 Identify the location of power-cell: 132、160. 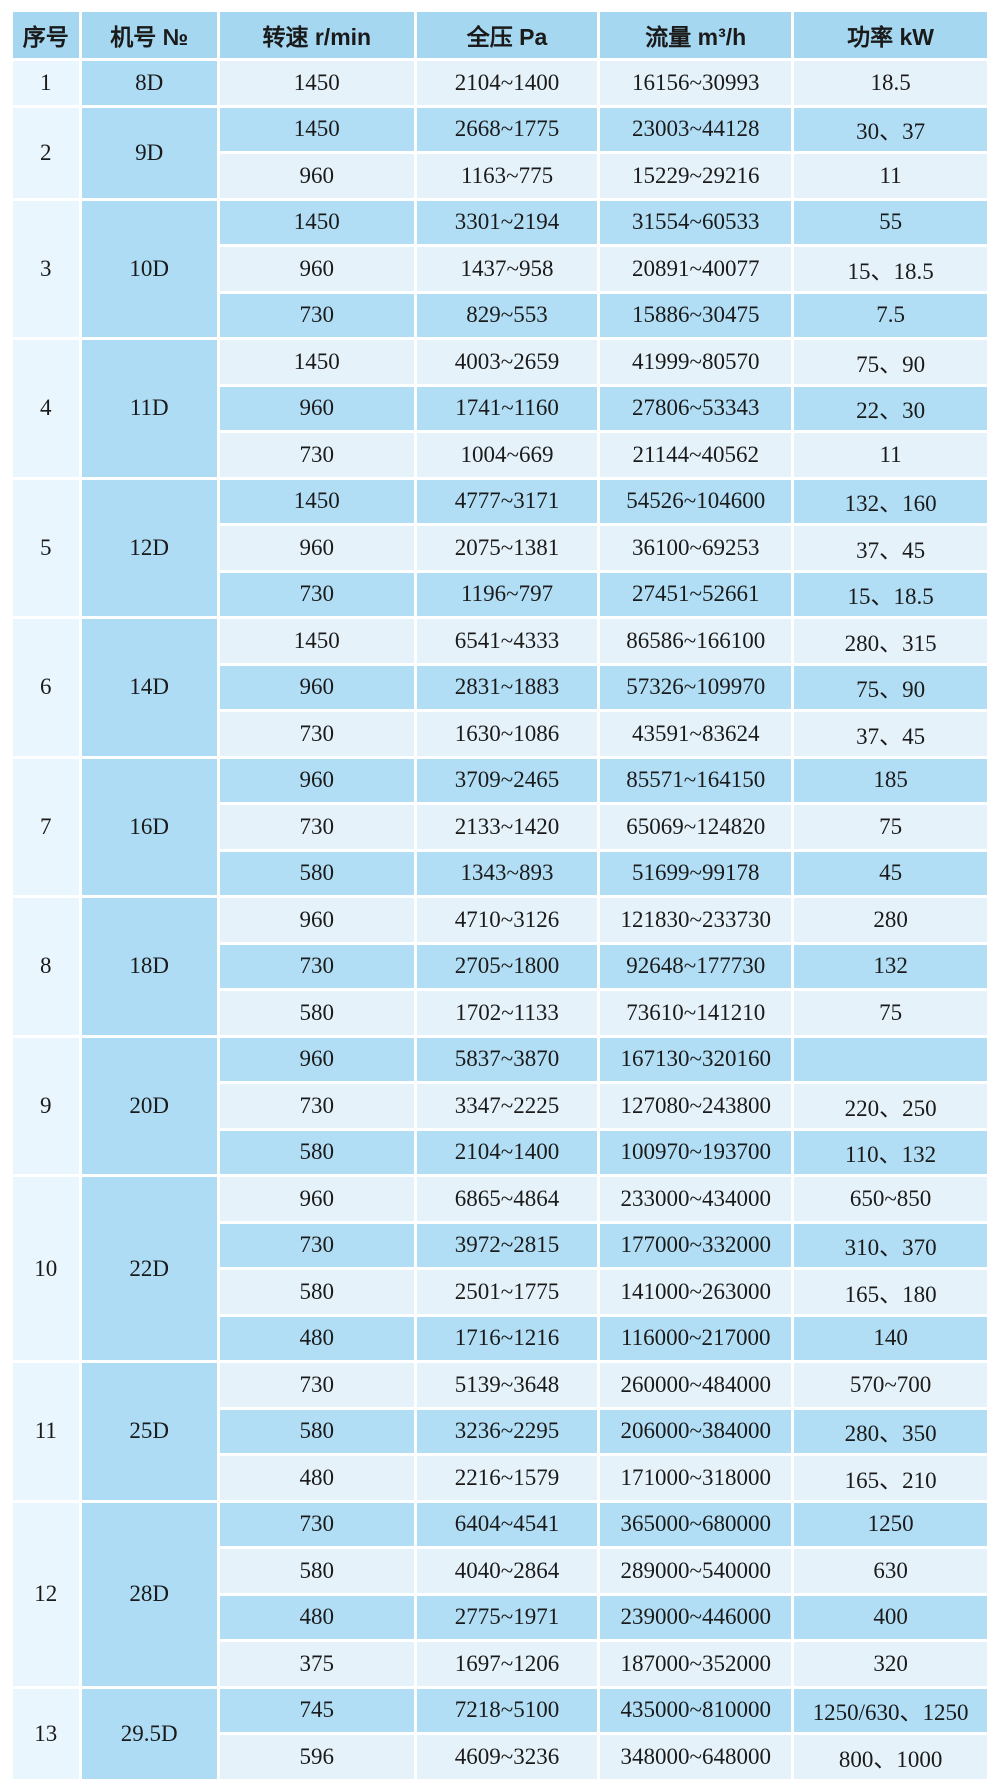
(890, 501).